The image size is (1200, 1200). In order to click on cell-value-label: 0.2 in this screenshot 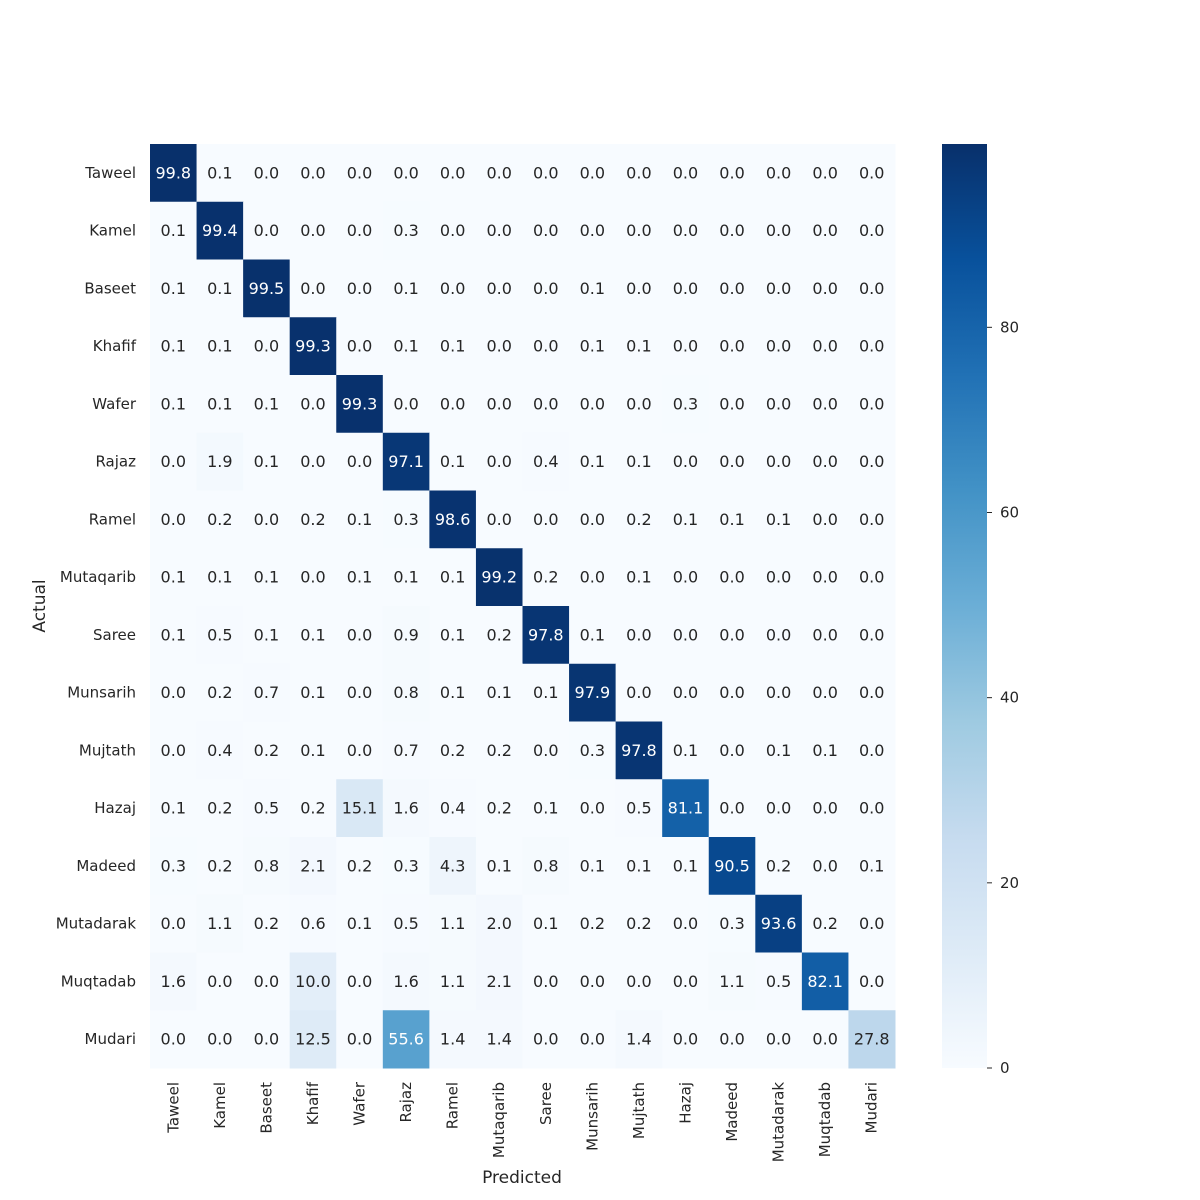, I will do `click(219, 692)`.